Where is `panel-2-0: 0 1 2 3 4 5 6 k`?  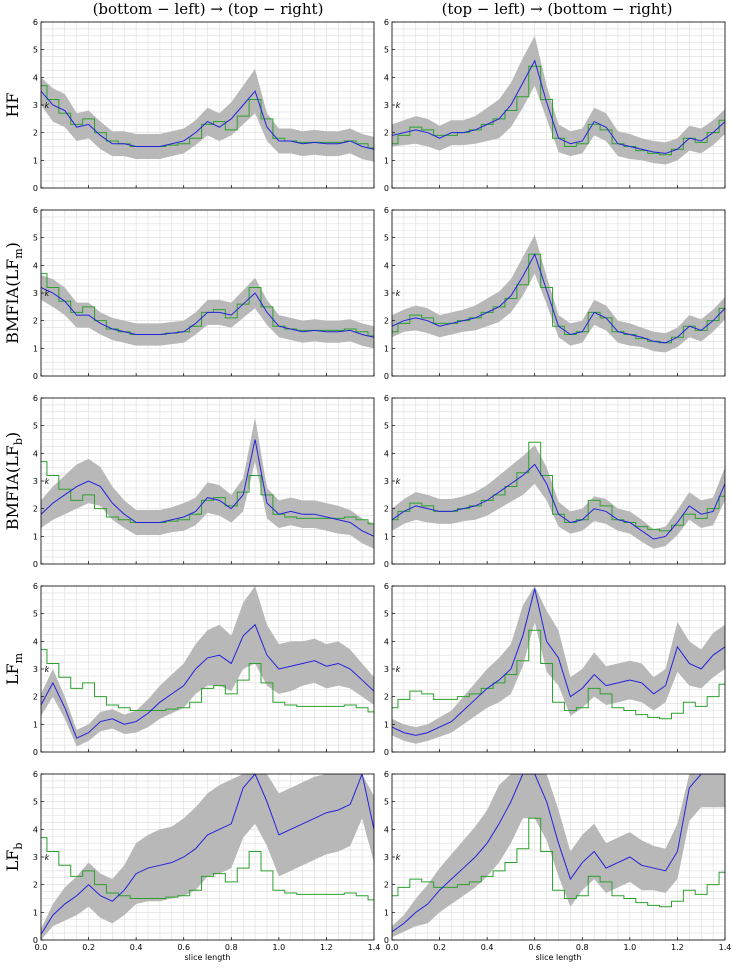 panel-2-0: 0 1 2 3 4 5 6 k is located at coordinates (204, 481).